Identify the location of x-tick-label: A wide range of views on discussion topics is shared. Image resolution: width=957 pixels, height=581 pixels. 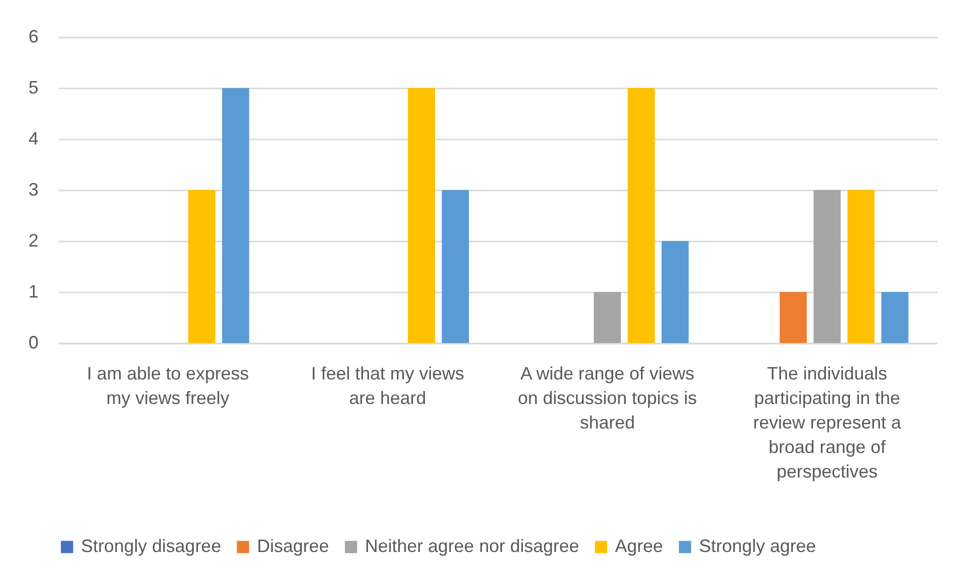
(607, 398).